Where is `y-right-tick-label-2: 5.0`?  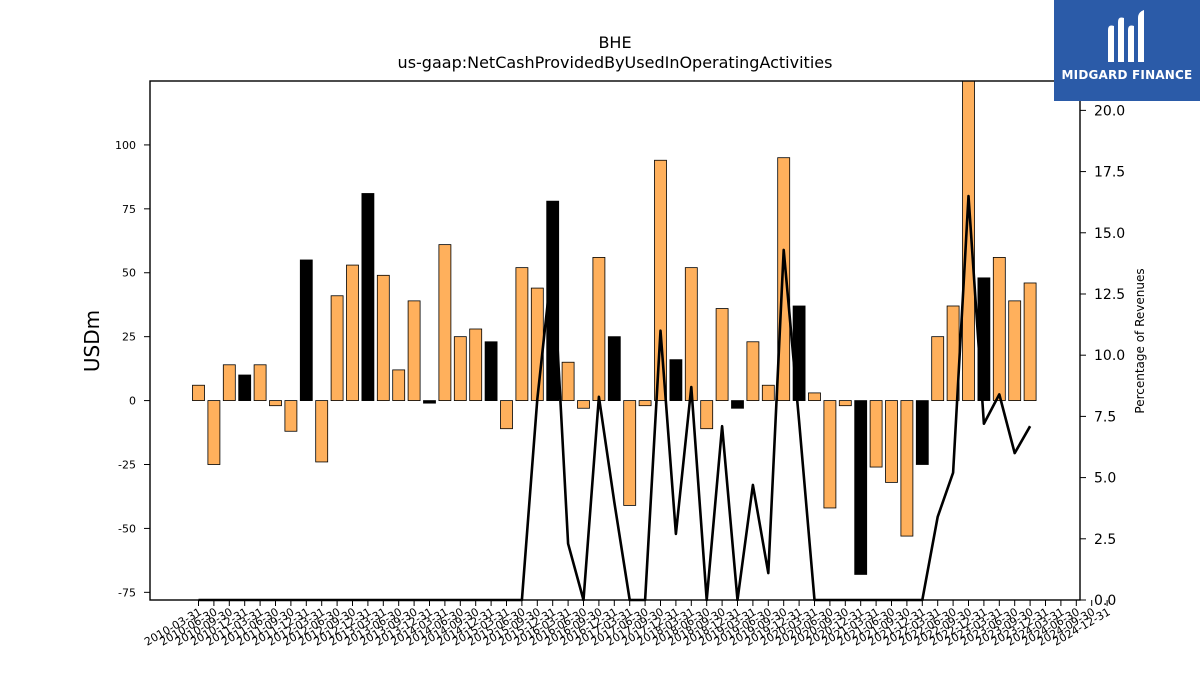
y-right-tick-label-2: 5.0 is located at coordinates (1105, 479).